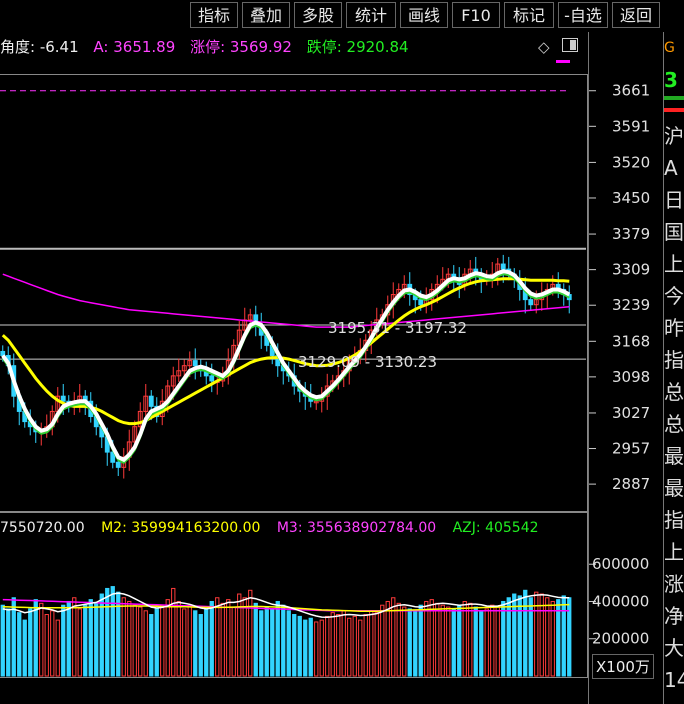  What do you see at coordinates (620, 601) in the screenshot?
I see `volume-tick-label: 400000` at bounding box center [620, 601].